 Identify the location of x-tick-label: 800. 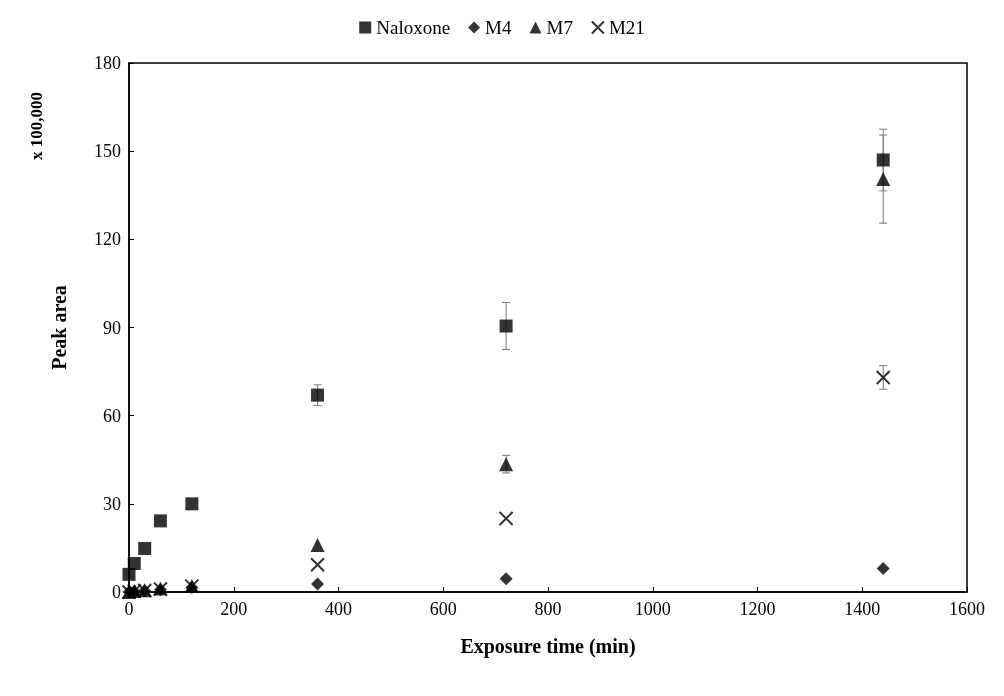
(548, 609).